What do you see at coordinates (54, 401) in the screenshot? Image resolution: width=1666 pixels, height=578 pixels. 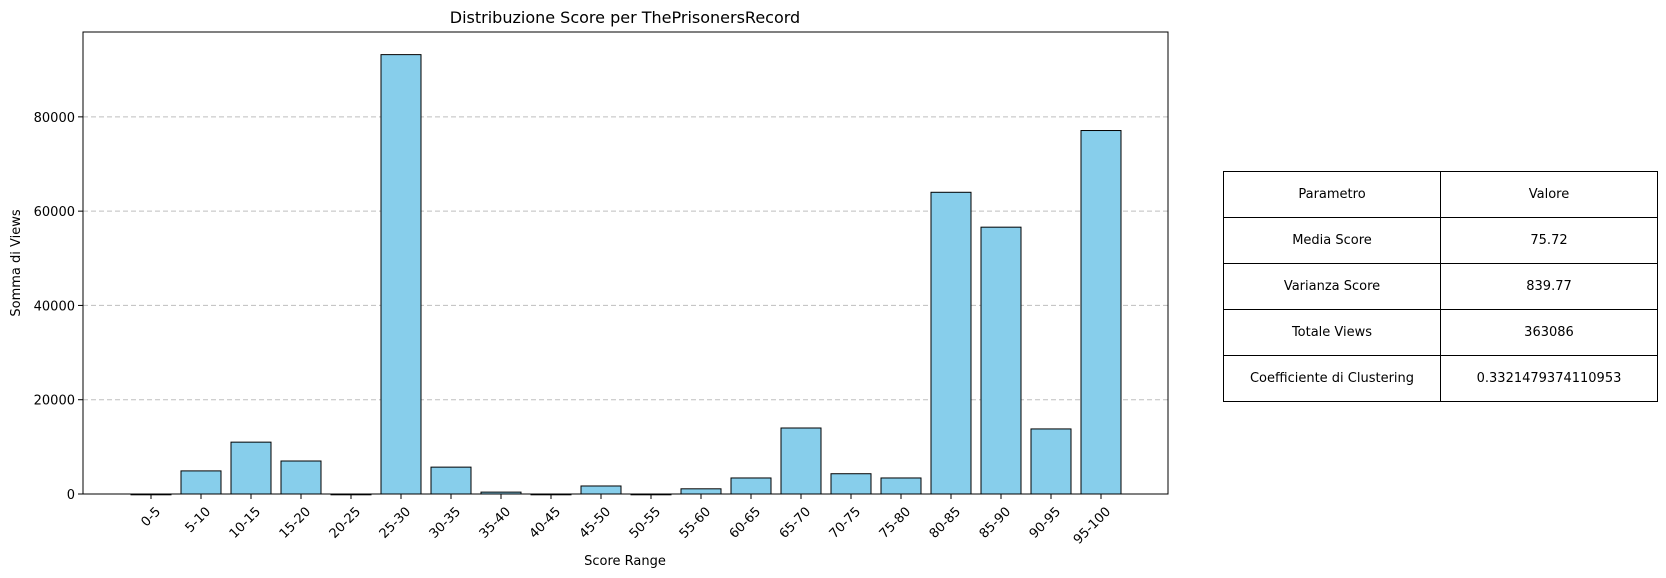 I see `y-tick-label: 20000` at bounding box center [54, 401].